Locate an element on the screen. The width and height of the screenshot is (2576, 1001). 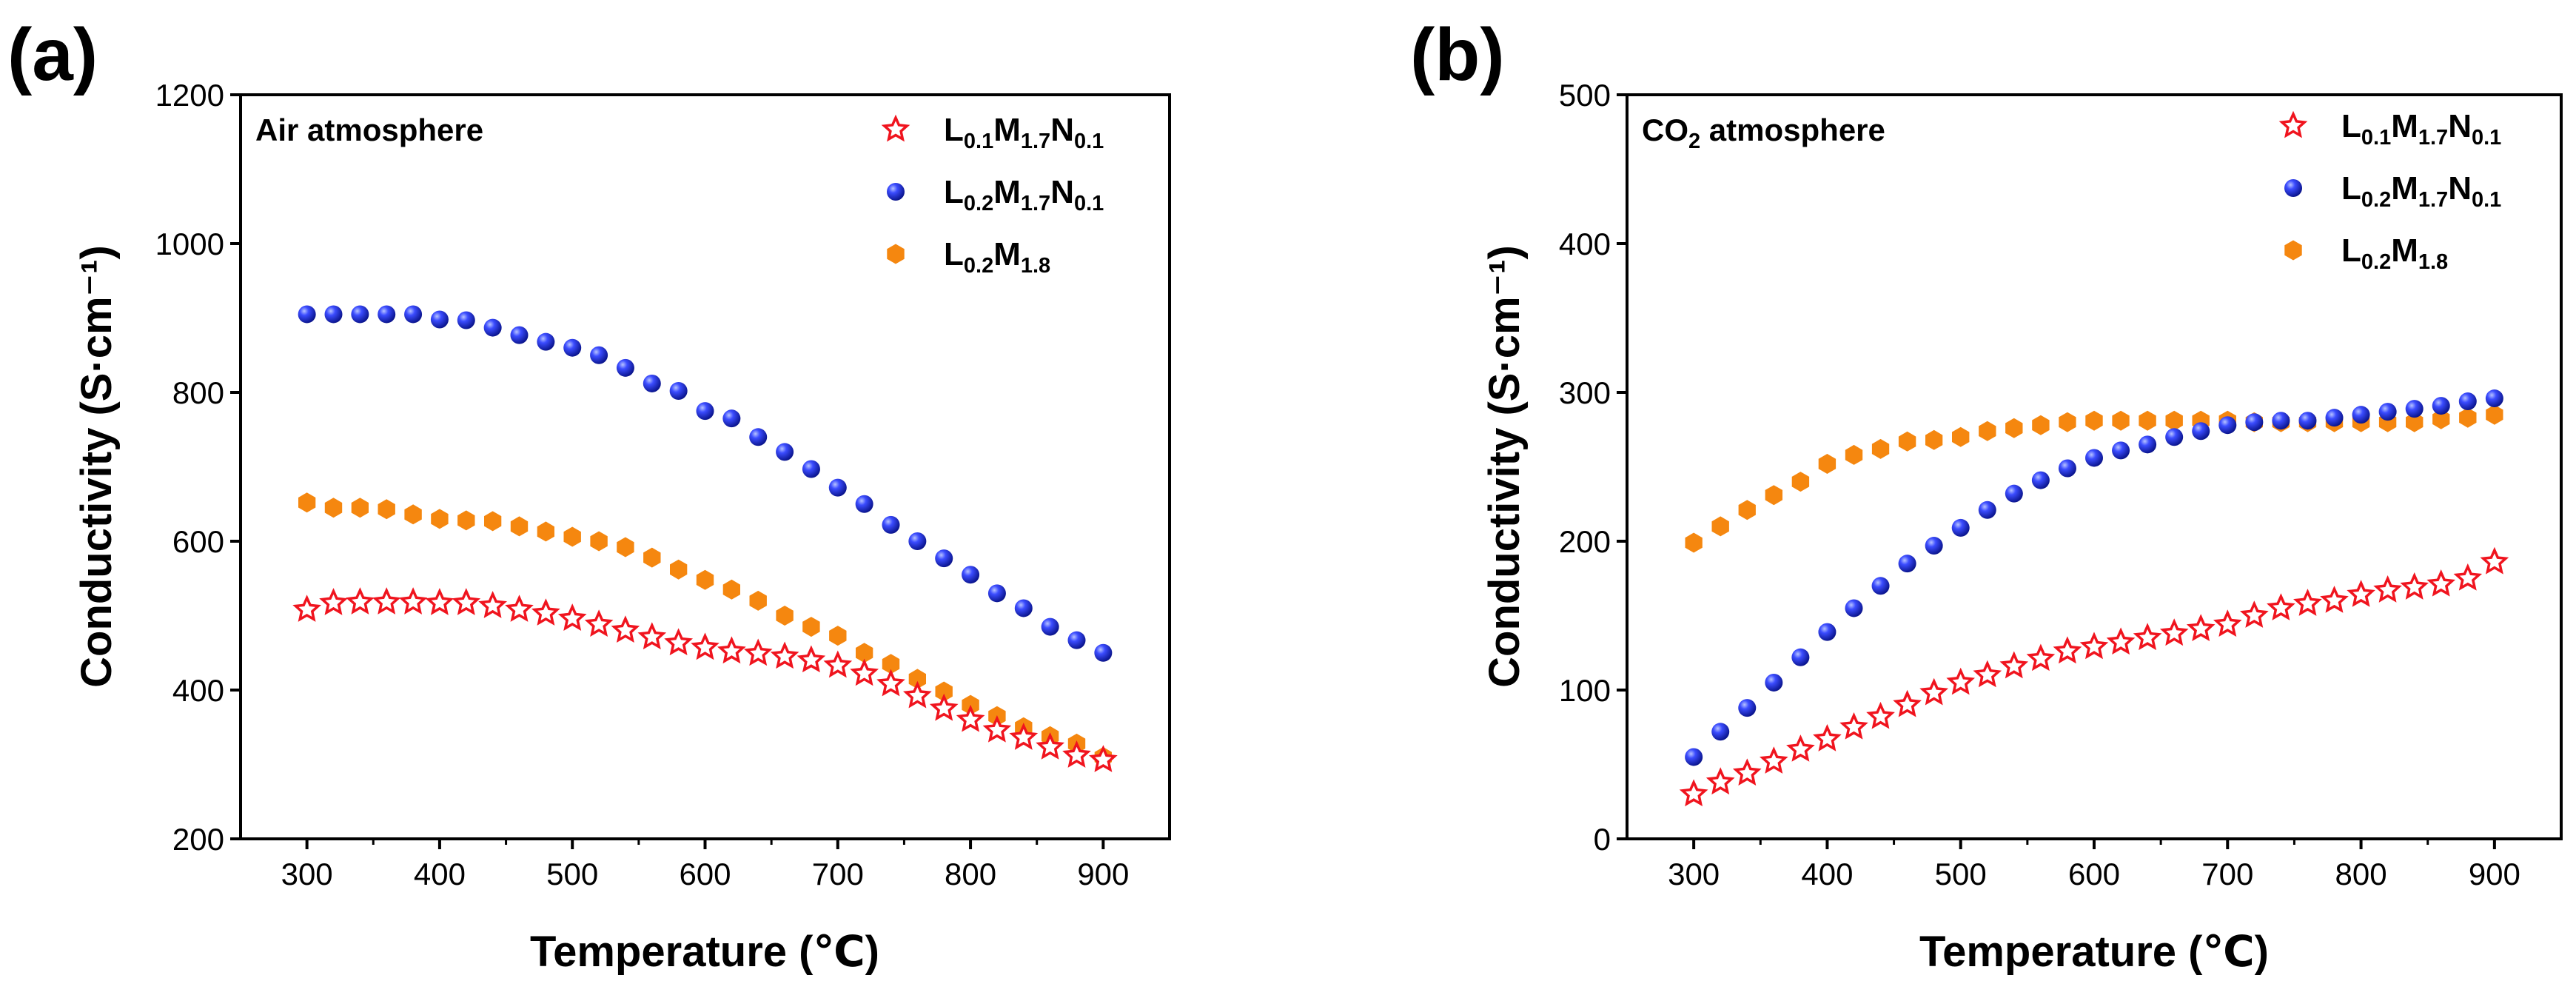
y-tick-label: 600 is located at coordinates (198, 541).